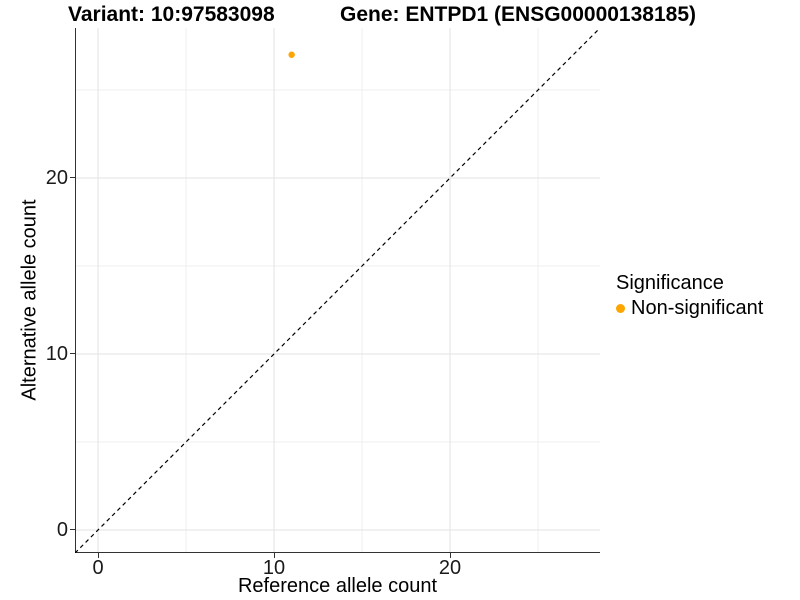 The height and width of the screenshot is (600, 800). I want to click on y-tick-label: 0, so click(62, 529).